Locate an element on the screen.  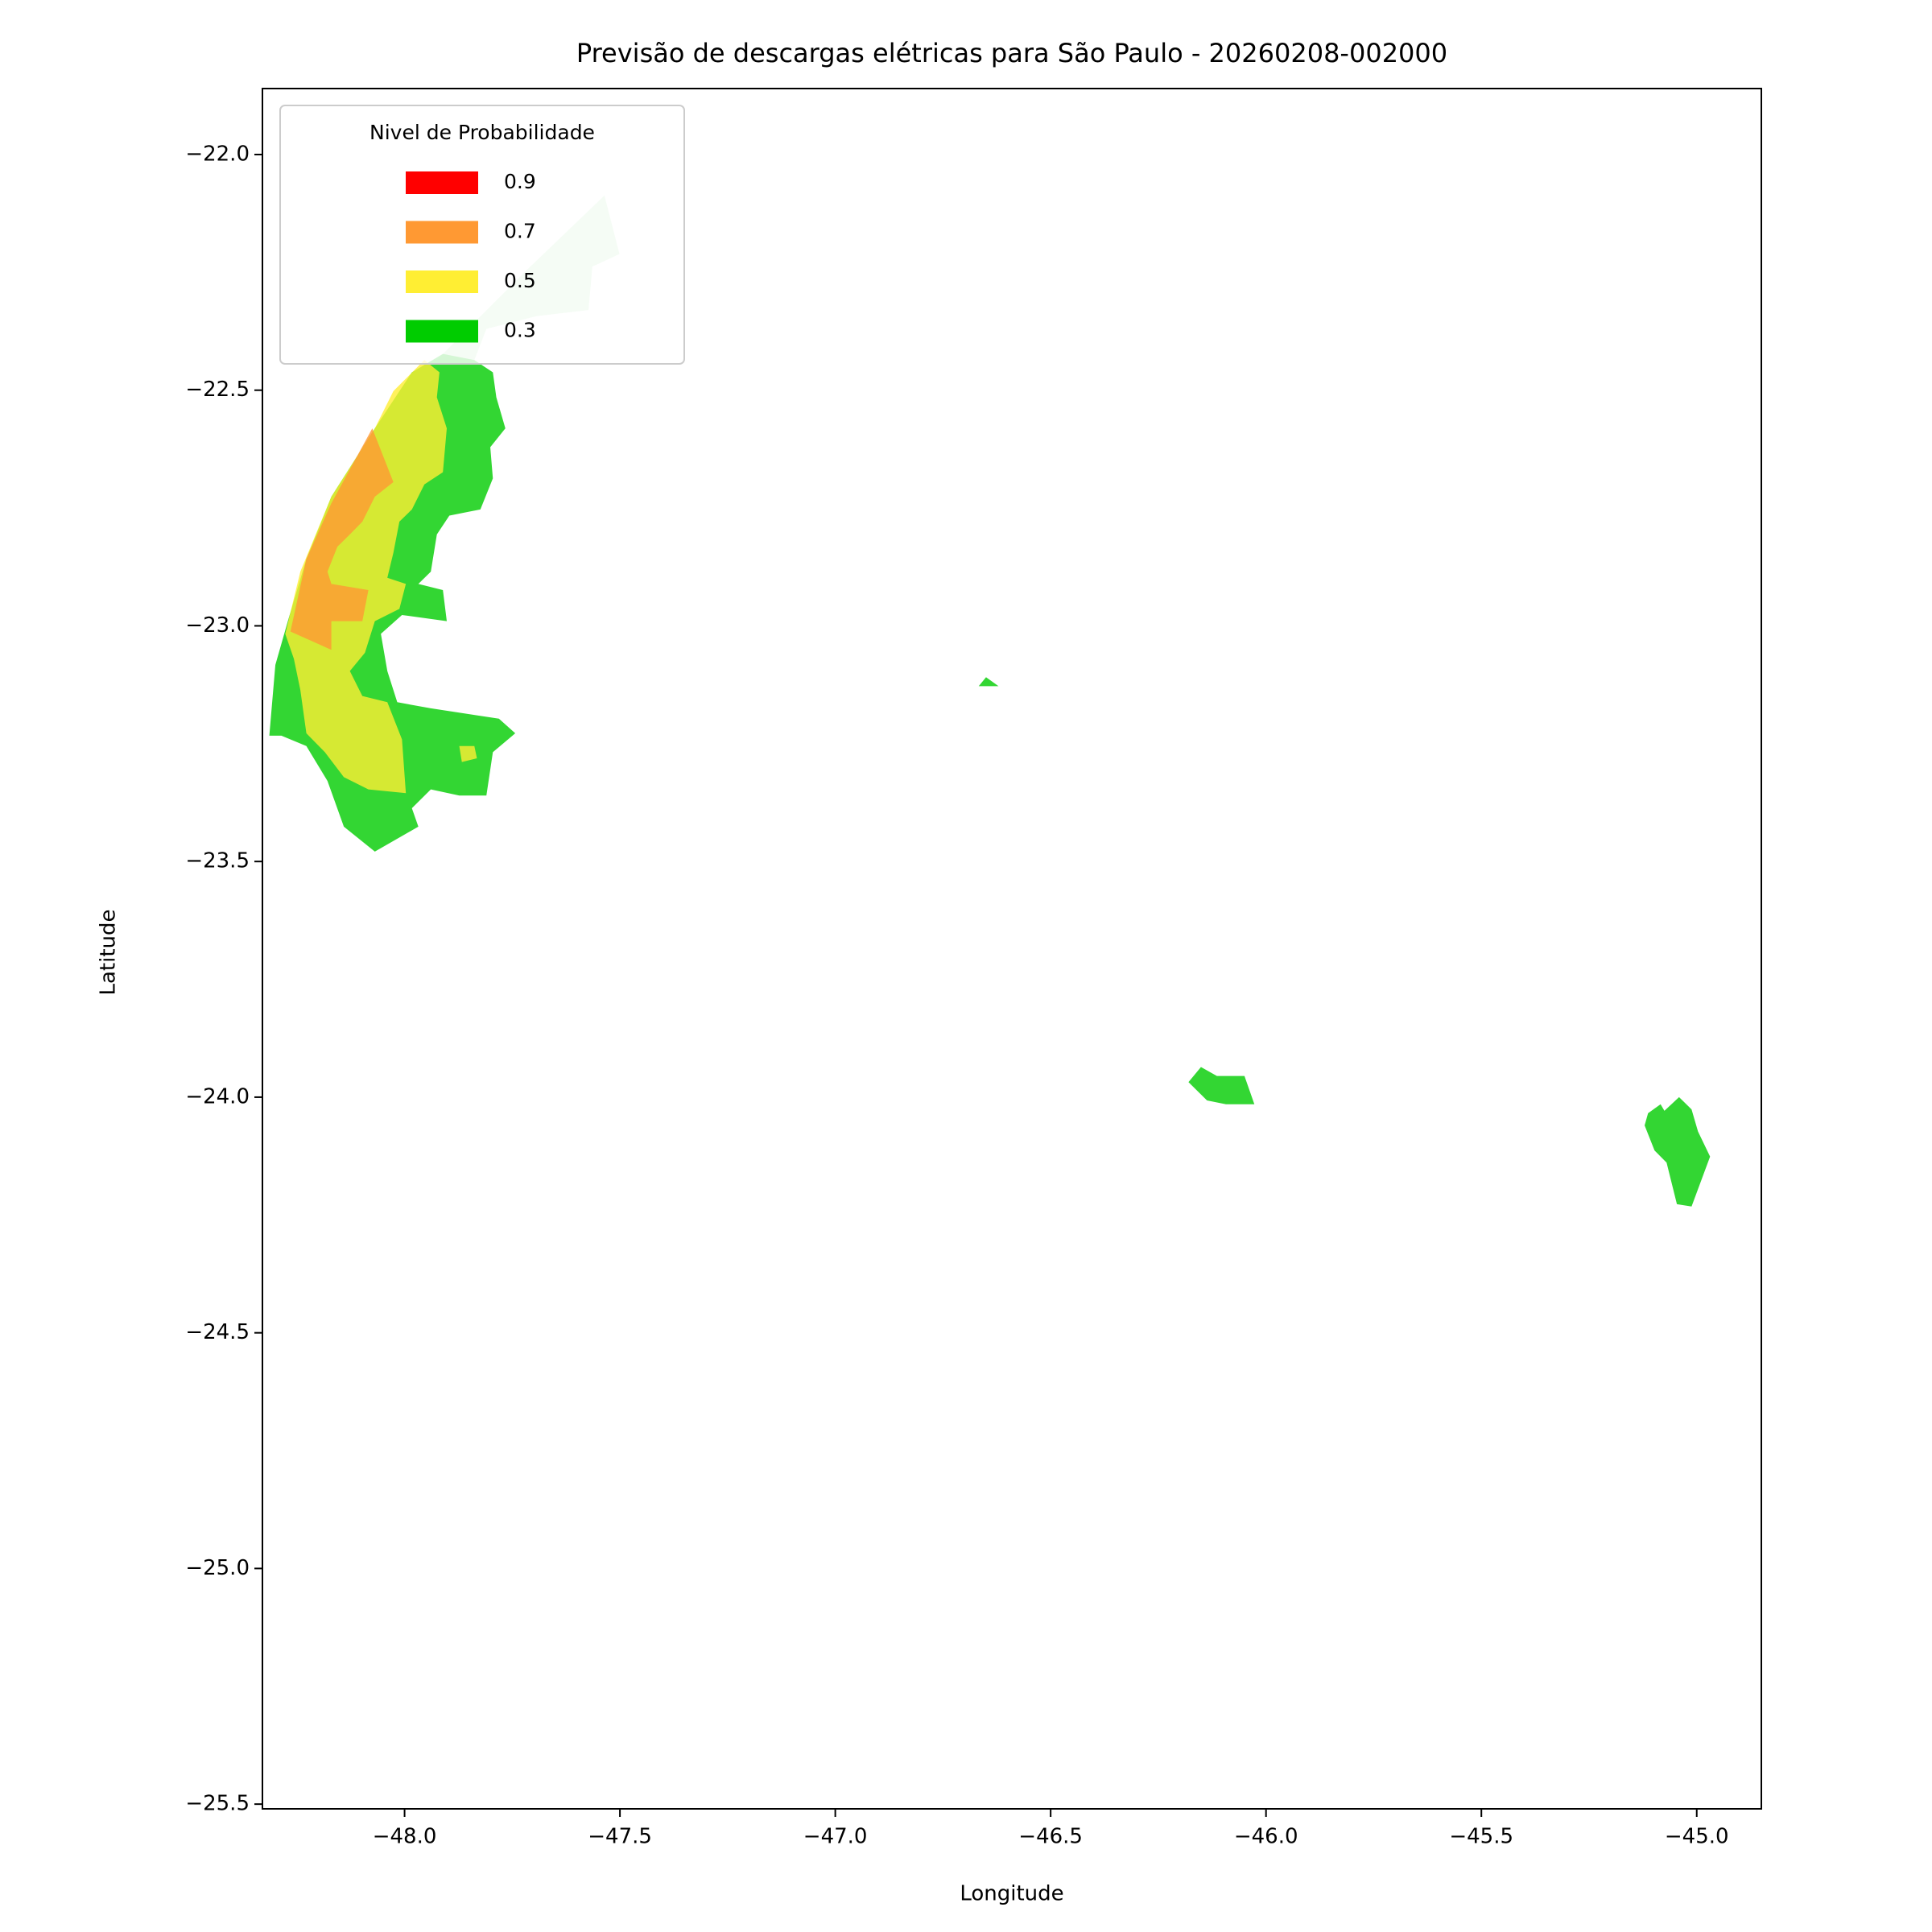
y-axis-label: Latitude is located at coordinates (109, 952).